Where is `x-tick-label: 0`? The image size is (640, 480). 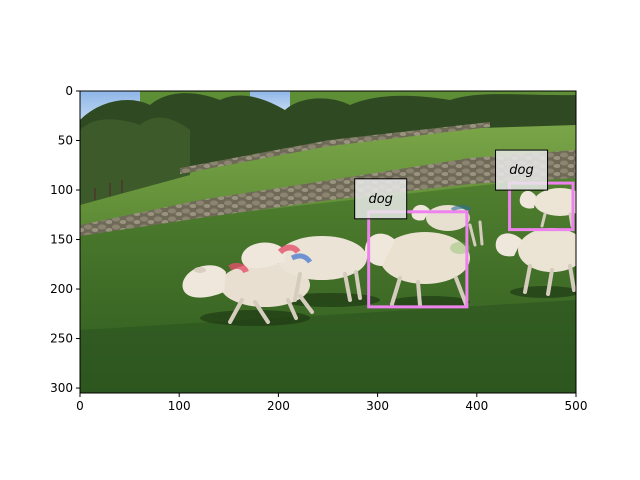
x-tick-label: 0 is located at coordinates (80, 406).